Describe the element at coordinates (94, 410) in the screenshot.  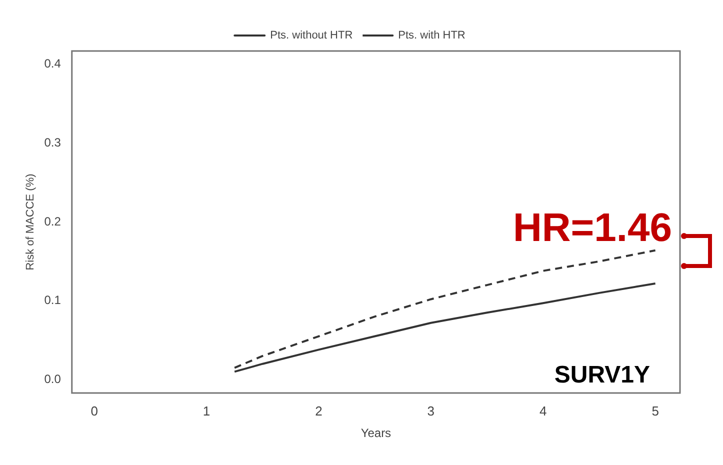
I see `x-tick-label: 0` at that location.